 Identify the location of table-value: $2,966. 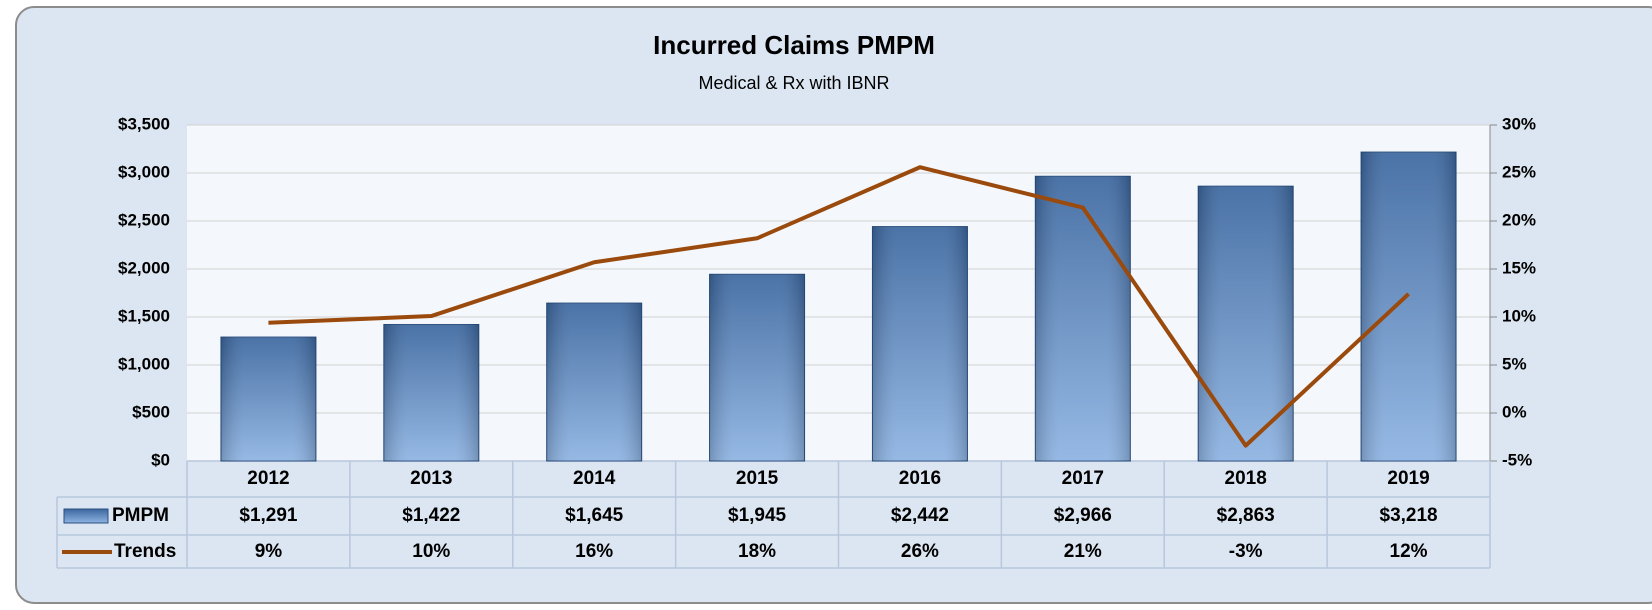
(1083, 515).